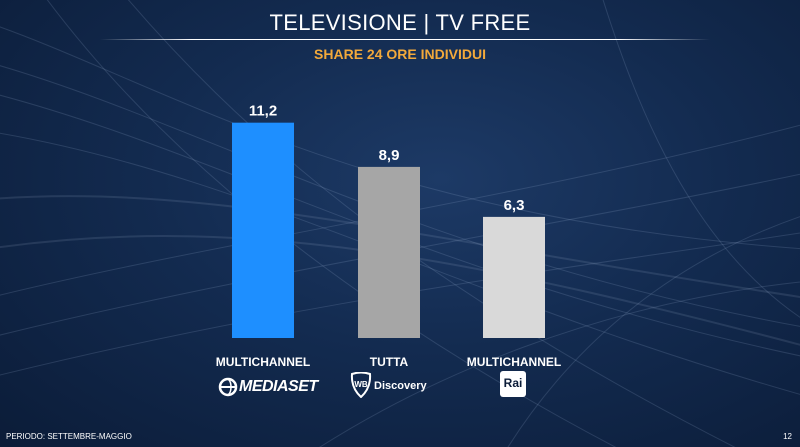 Image resolution: width=800 pixels, height=447 pixels. What do you see at coordinates (69, 436) in the screenshot?
I see `period-footnote: PERIODO: SETTEMBRE-MAGGIO` at bounding box center [69, 436].